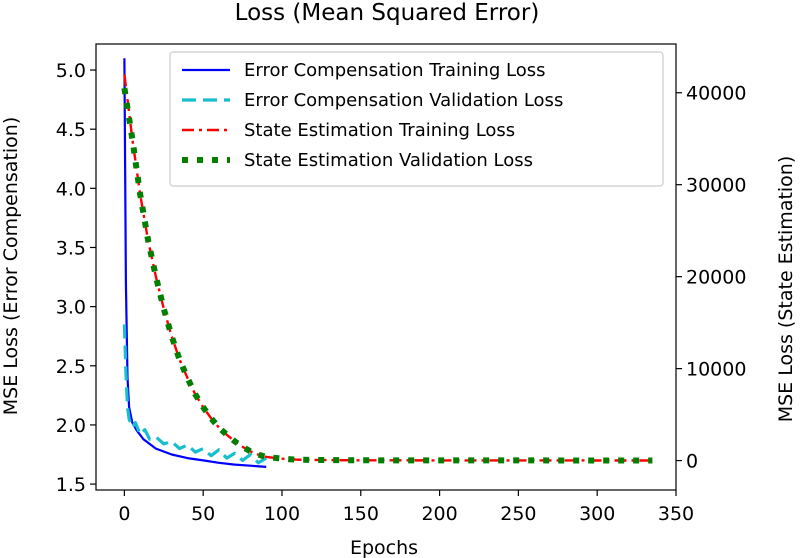 This screenshot has height=558, width=800. Describe the element at coordinates (71, 308) in the screenshot. I see `y-left-tick-label: 3.0` at that location.